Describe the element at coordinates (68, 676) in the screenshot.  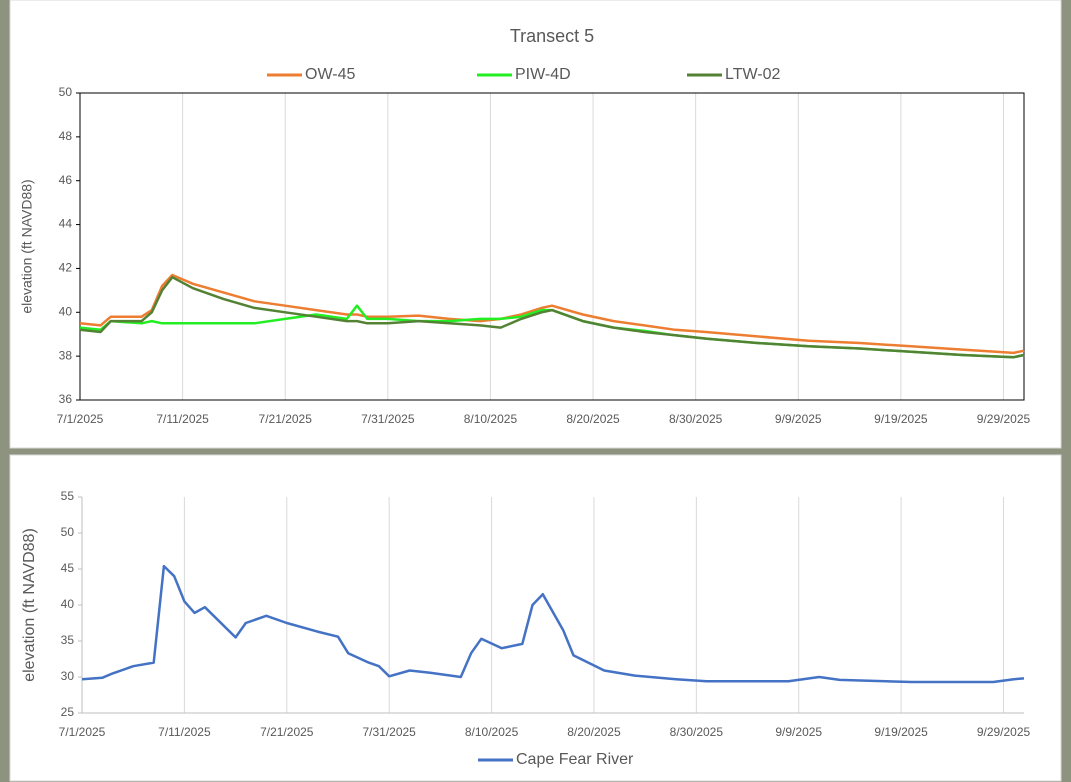
I see `y-tick-label: 30` at that location.